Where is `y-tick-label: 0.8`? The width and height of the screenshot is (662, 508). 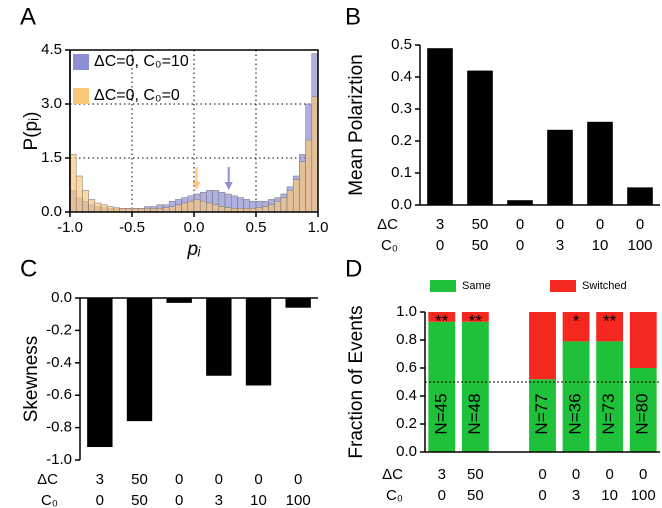 y-tick-label: 0.8 is located at coordinates (406, 339).